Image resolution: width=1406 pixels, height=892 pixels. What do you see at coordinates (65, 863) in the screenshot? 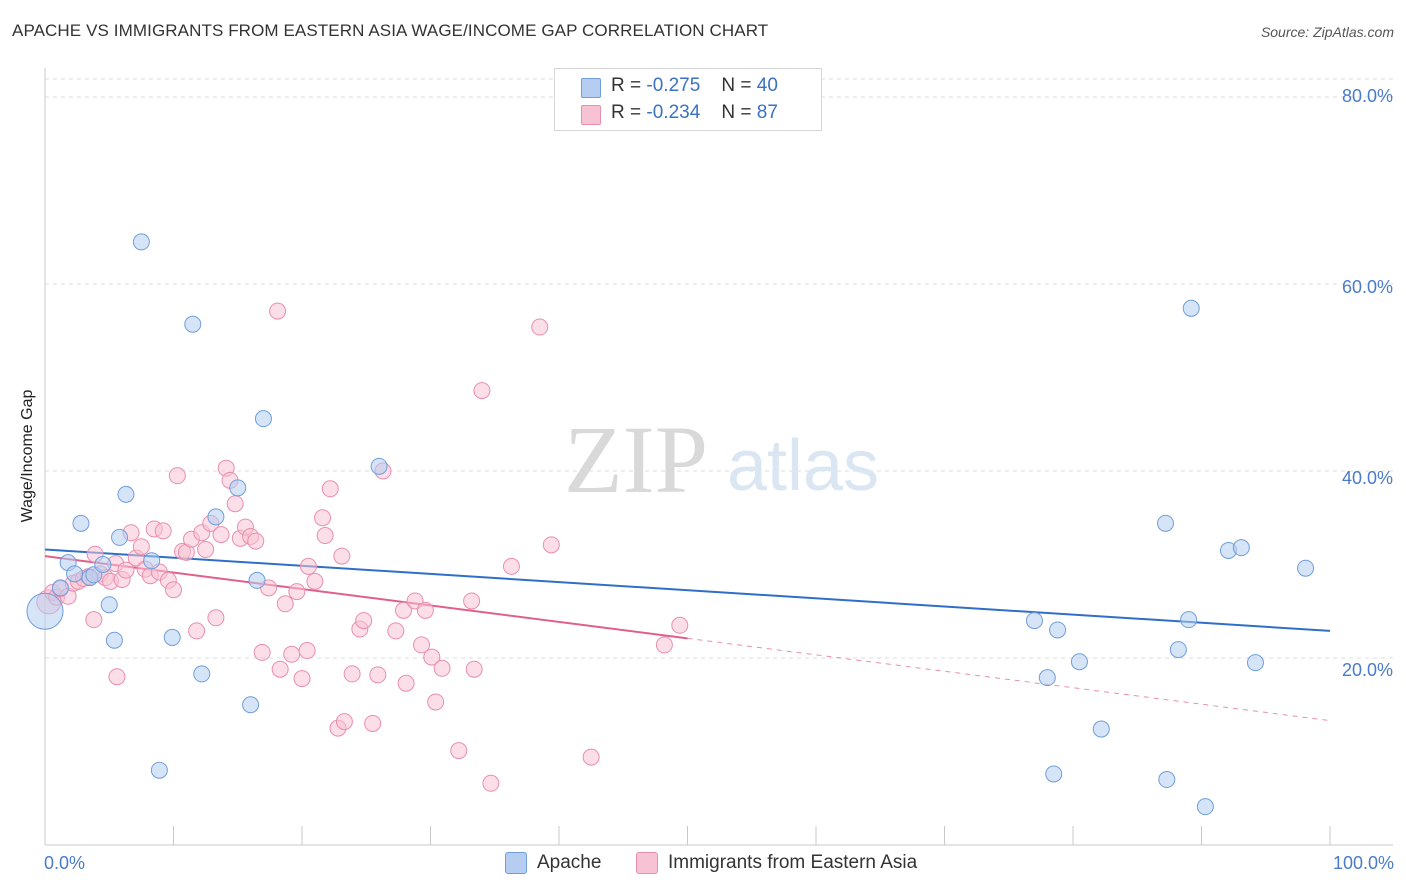
I see `x-tick-label-0: 0.0%` at bounding box center [65, 863].